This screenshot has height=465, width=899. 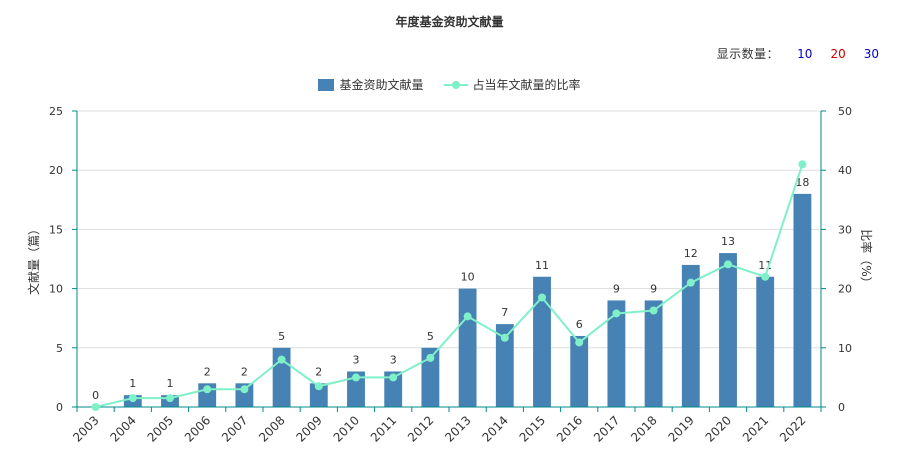 What do you see at coordinates (160, 428) in the screenshot?
I see `x-tick-label: 2005` at bounding box center [160, 428].